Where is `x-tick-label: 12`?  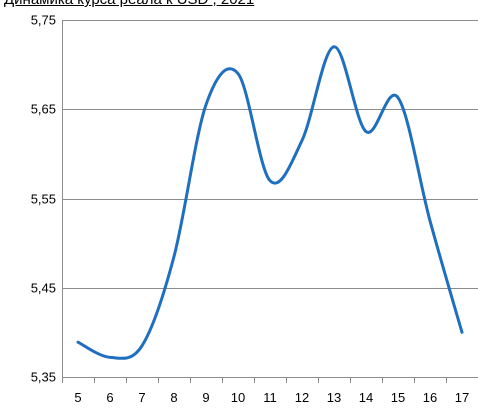 x-tick-label: 12 is located at coordinates (302, 397).